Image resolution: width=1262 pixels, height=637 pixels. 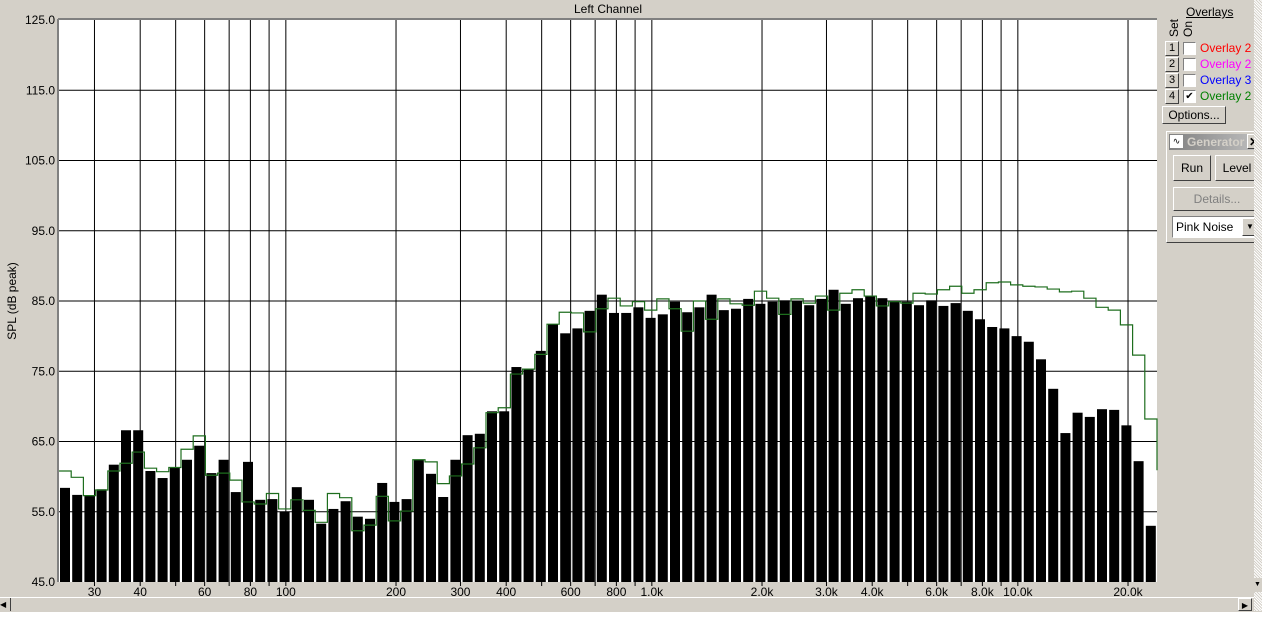 What do you see at coordinates (1237, 168) in the screenshot?
I see `level-button: Level` at bounding box center [1237, 168].